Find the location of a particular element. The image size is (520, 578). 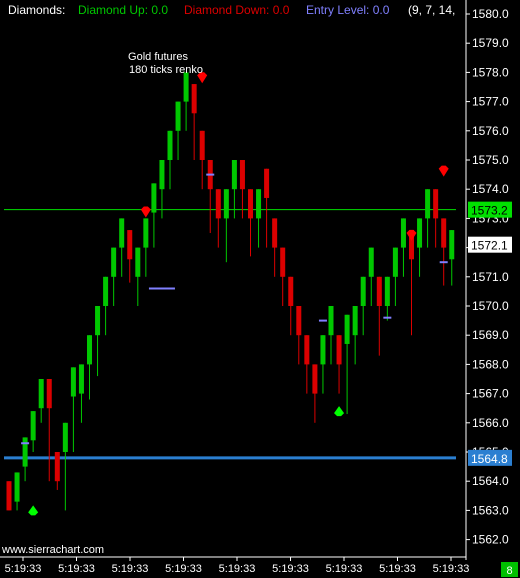

y-tick-label: 1567.0 is located at coordinates (490, 394).